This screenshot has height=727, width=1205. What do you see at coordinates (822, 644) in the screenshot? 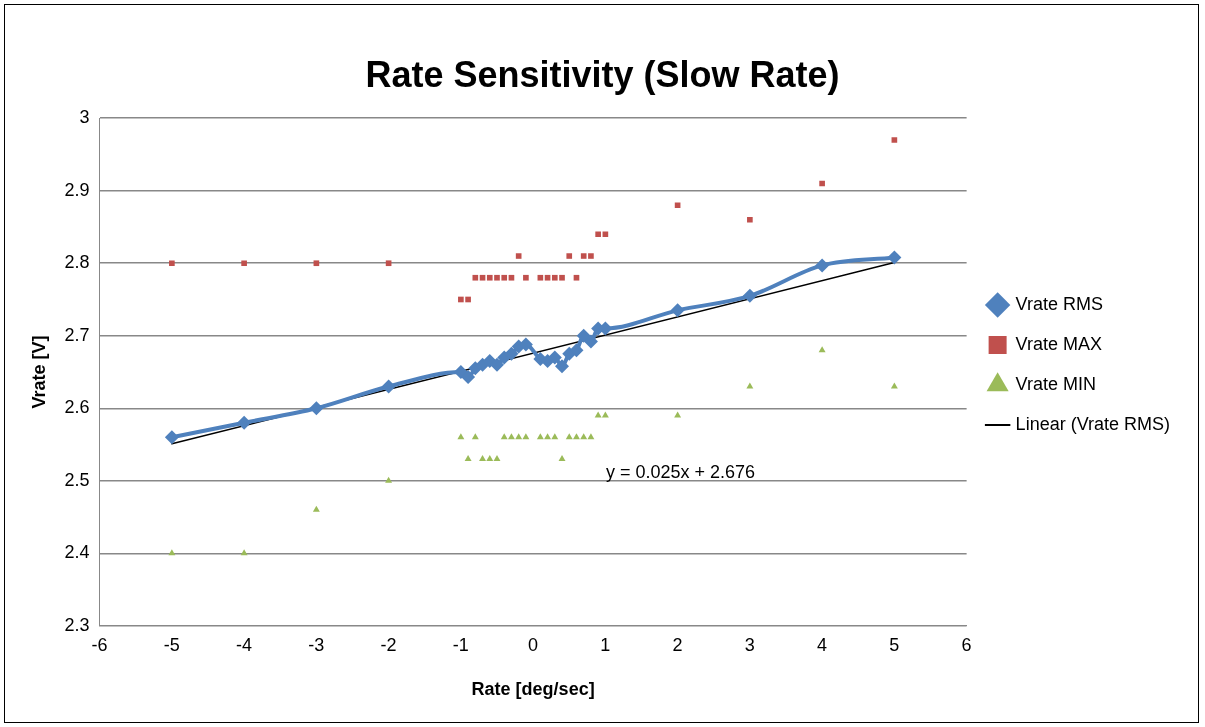
I see `x-tick-label: 4` at bounding box center [822, 644].